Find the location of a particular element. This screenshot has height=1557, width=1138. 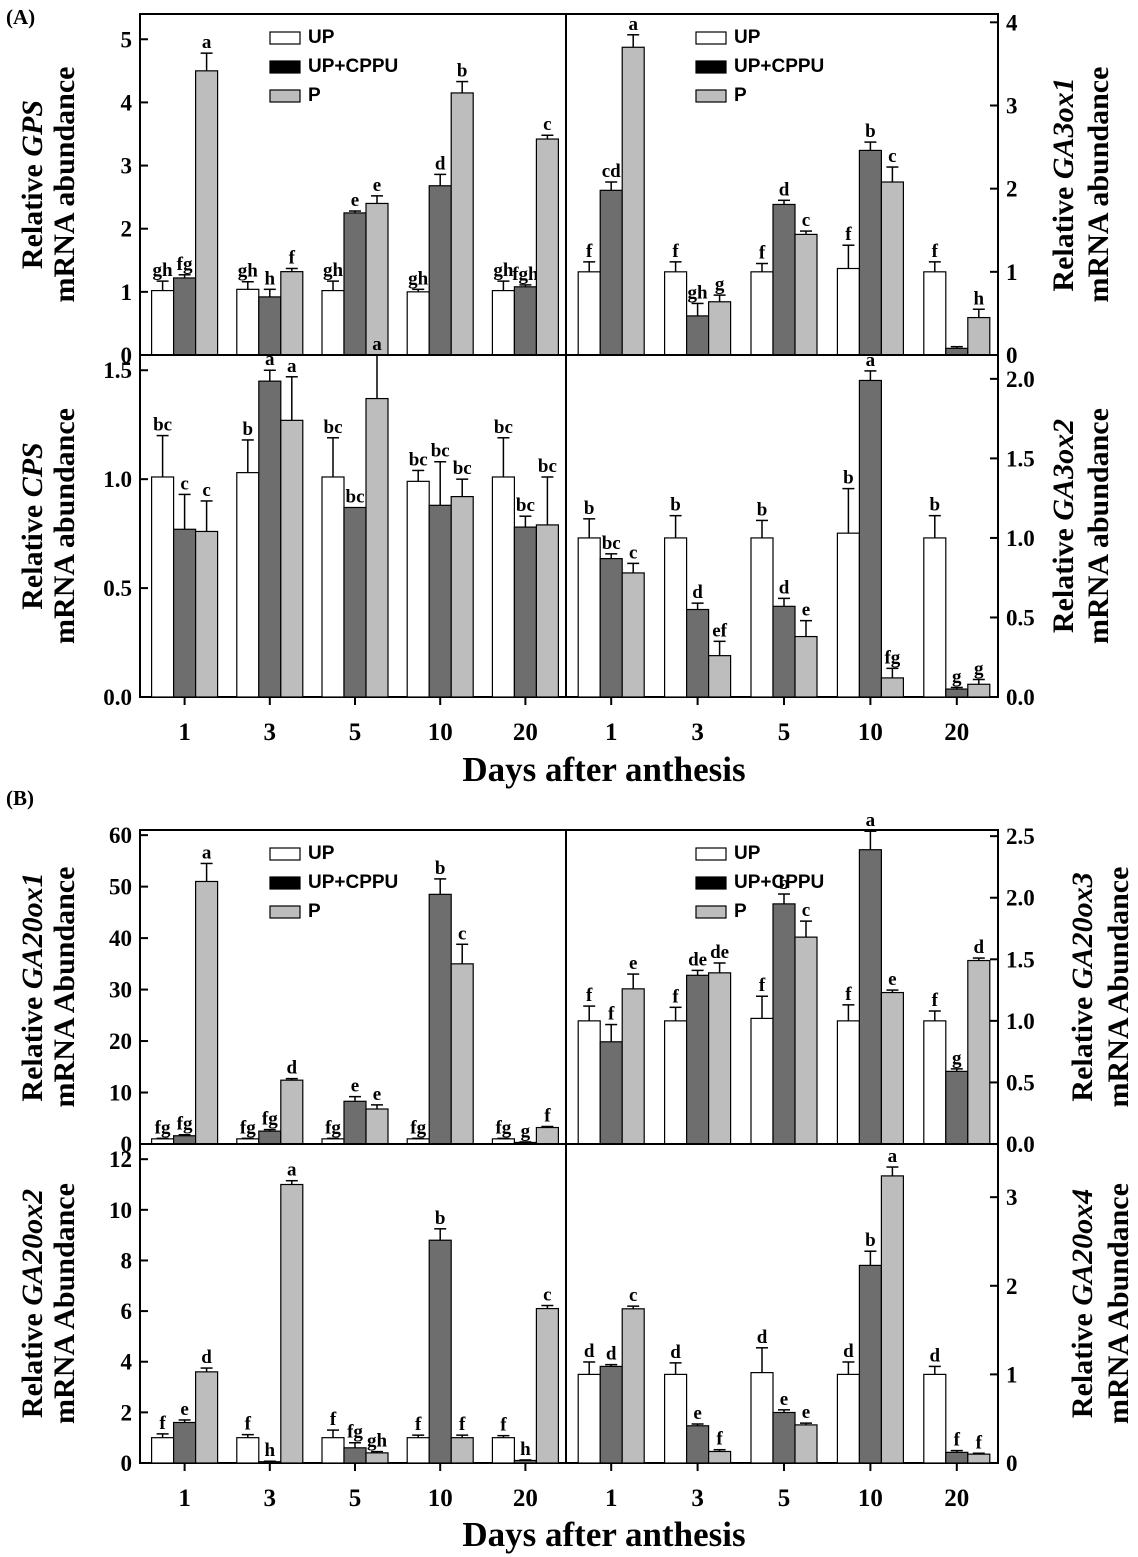

legend-swatch-up-cppu is located at coordinates (285, 883).